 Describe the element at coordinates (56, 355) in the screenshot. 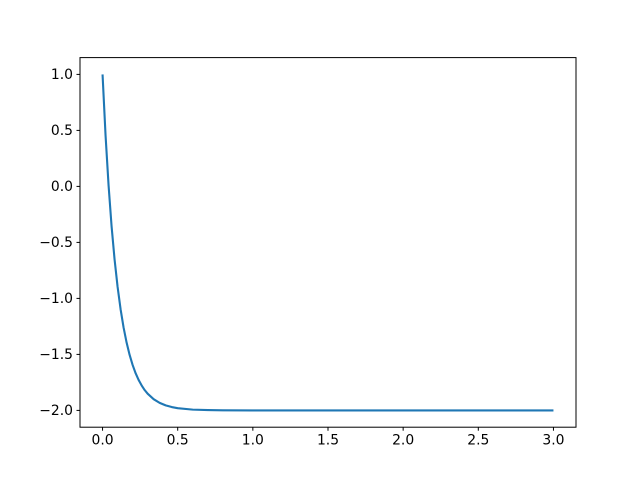

I see `y-tick-label: −1.5` at that location.